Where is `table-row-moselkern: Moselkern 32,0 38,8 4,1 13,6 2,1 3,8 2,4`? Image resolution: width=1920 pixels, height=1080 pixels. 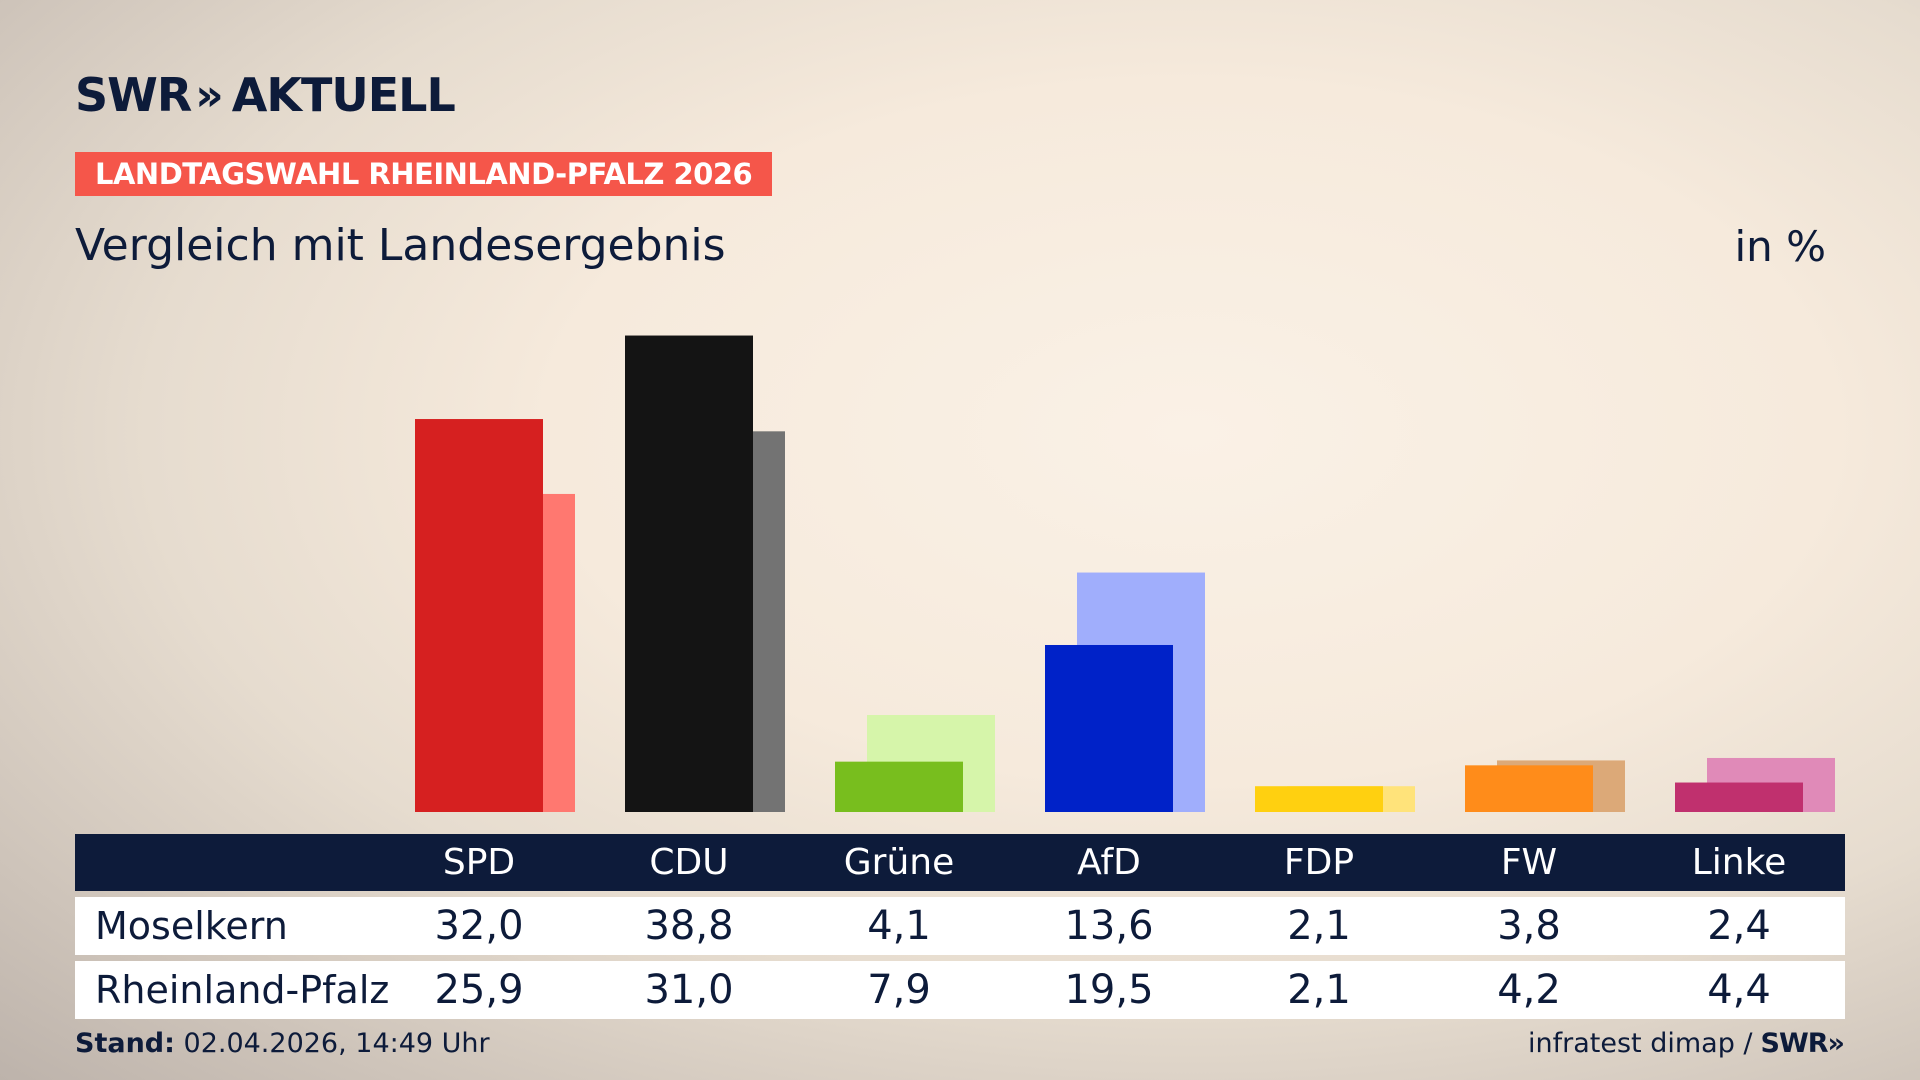 table-row-moselkern: Moselkern 32,0 38,8 4,1 13,6 2,1 3,8 2,4 is located at coordinates (960, 926).